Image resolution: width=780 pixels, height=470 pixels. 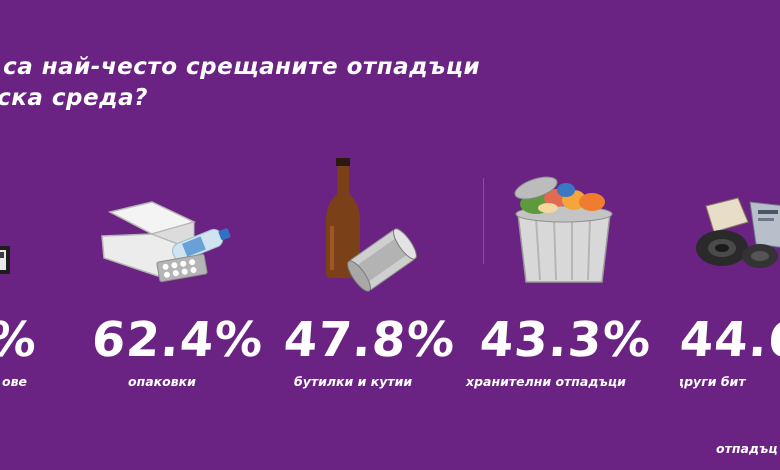 I want to click on stat-label-line2: отпадъц, so click(x=747, y=448).